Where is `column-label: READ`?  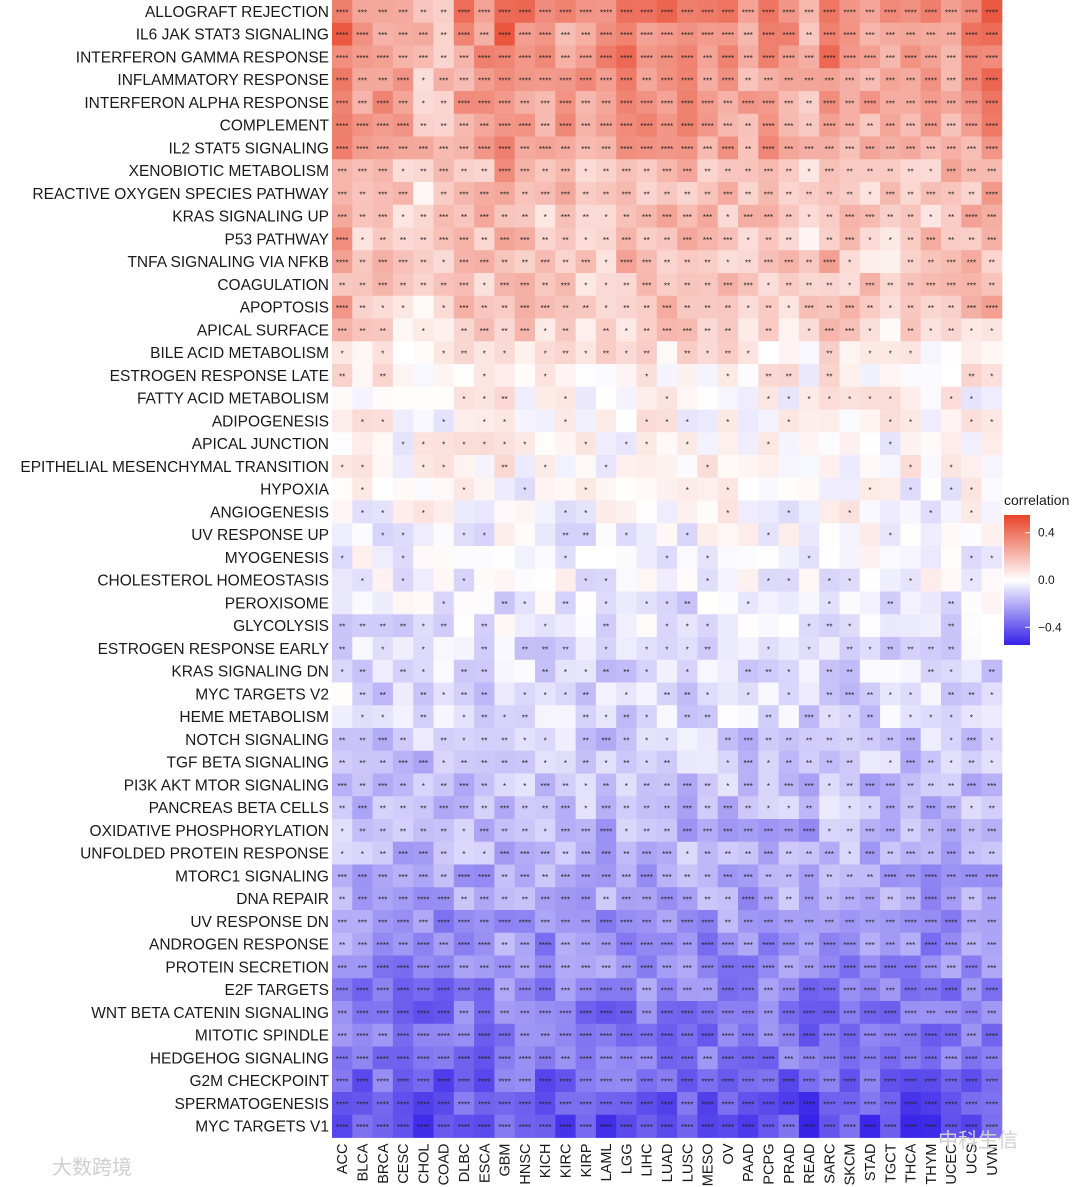 column-label: READ is located at coordinates (810, 1164).